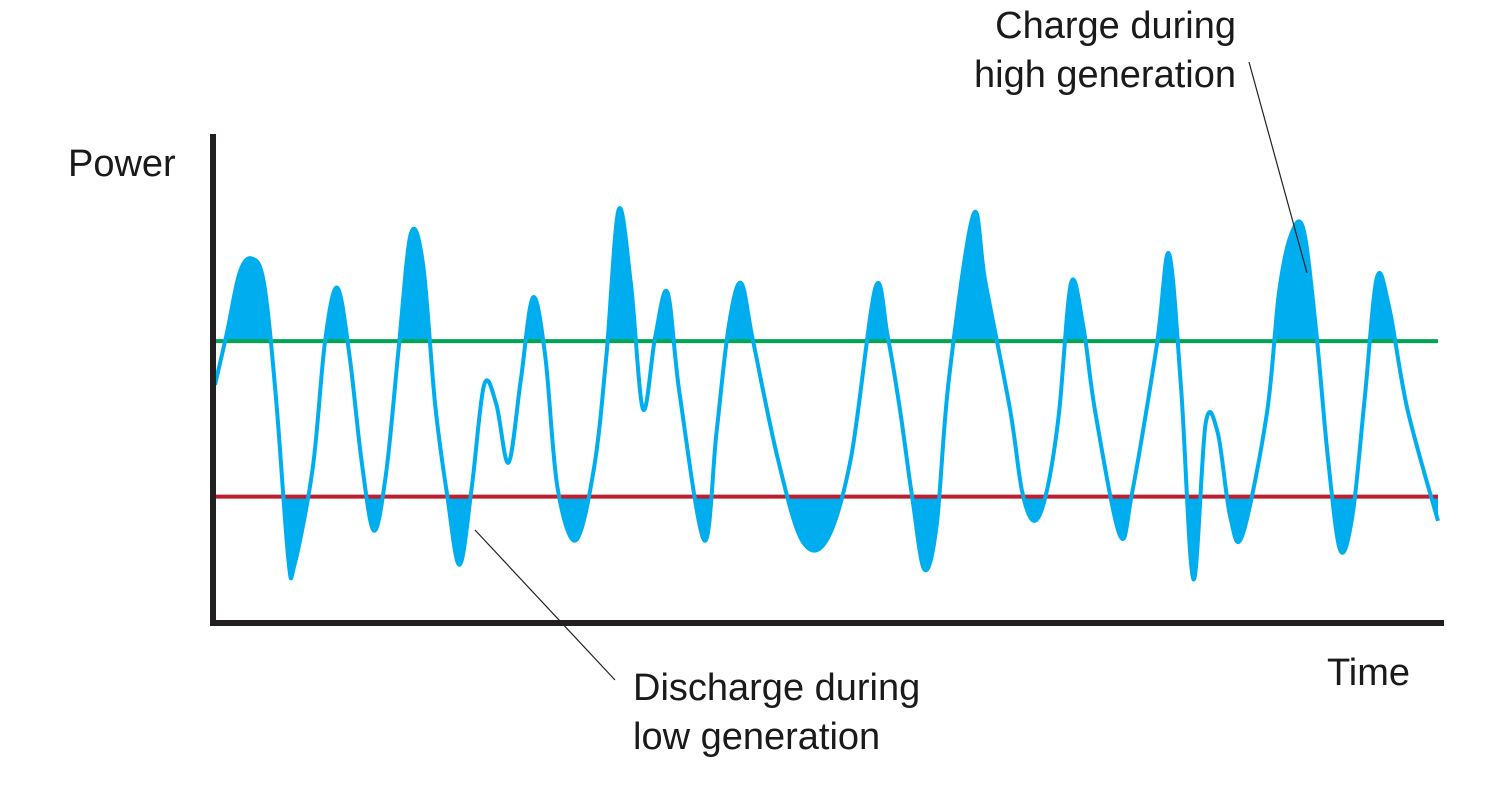 Image resolution: width=1500 pixels, height=803 pixels. What do you see at coordinates (122, 164) in the screenshot?
I see `y-axis-label: Power` at bounding box center [122, 164].